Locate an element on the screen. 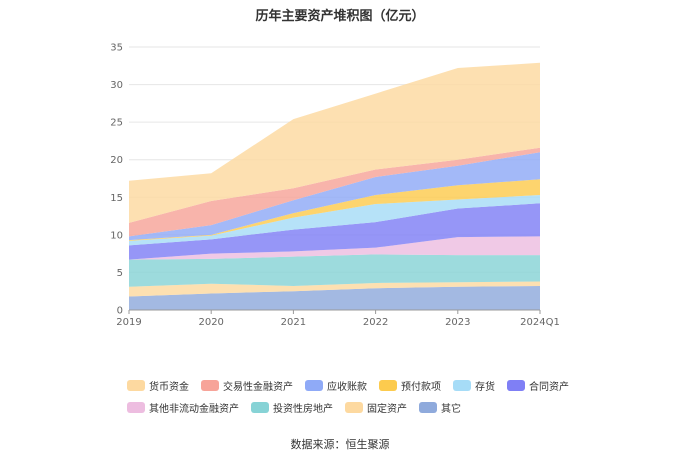 This screenshot has height=460, width=680. legend-item: 货币资金 is located at coordinates (158, 385).